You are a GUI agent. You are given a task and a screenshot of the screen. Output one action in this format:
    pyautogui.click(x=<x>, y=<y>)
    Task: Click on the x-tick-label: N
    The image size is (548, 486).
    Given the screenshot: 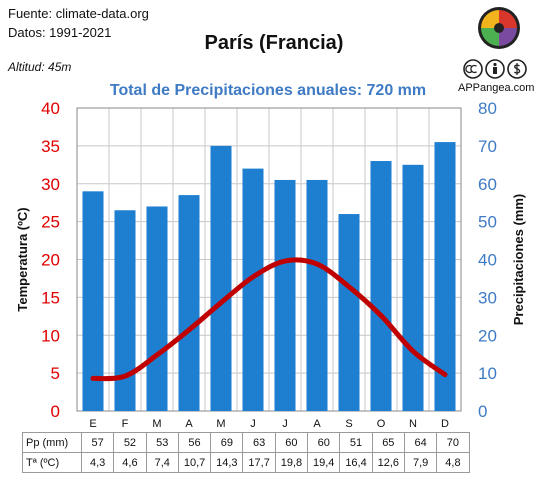 What is the action you would take?
    pyautogui.click(x=413, y=424)
    